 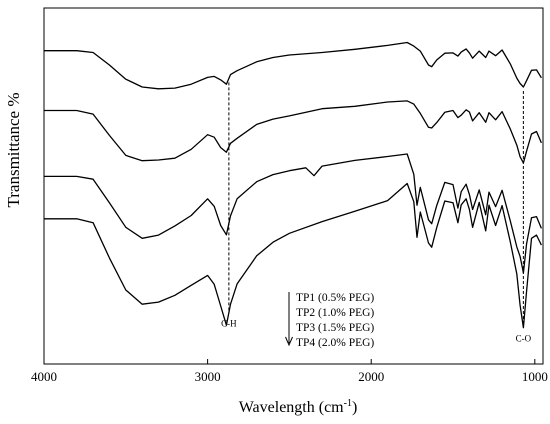 What do you see at coordinates (293, 65) in the screenshot?
I see `series-line-tp1` at bounding box center [293, 65].